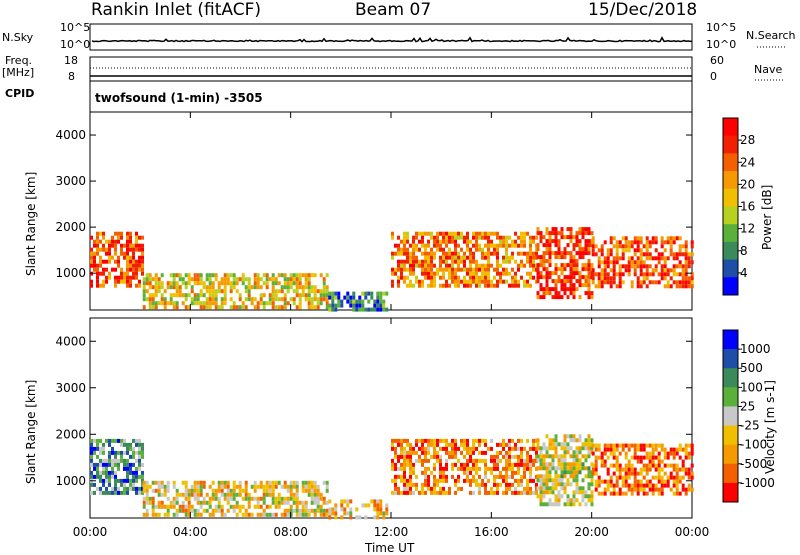 The width and height of the screenshot is (800, 555). I want to click on x-tick-label: 12:00, so click(391, 532).